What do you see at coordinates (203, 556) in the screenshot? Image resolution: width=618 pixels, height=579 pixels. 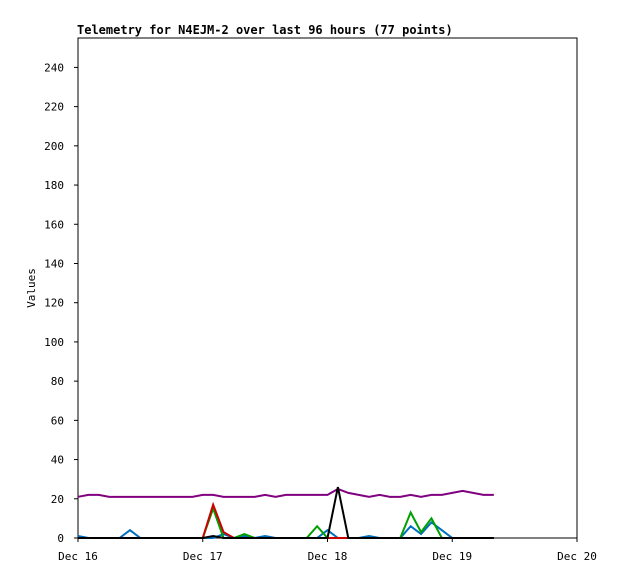 I see `x-tick-label: Dec 17` at bounding box center [203, 556].